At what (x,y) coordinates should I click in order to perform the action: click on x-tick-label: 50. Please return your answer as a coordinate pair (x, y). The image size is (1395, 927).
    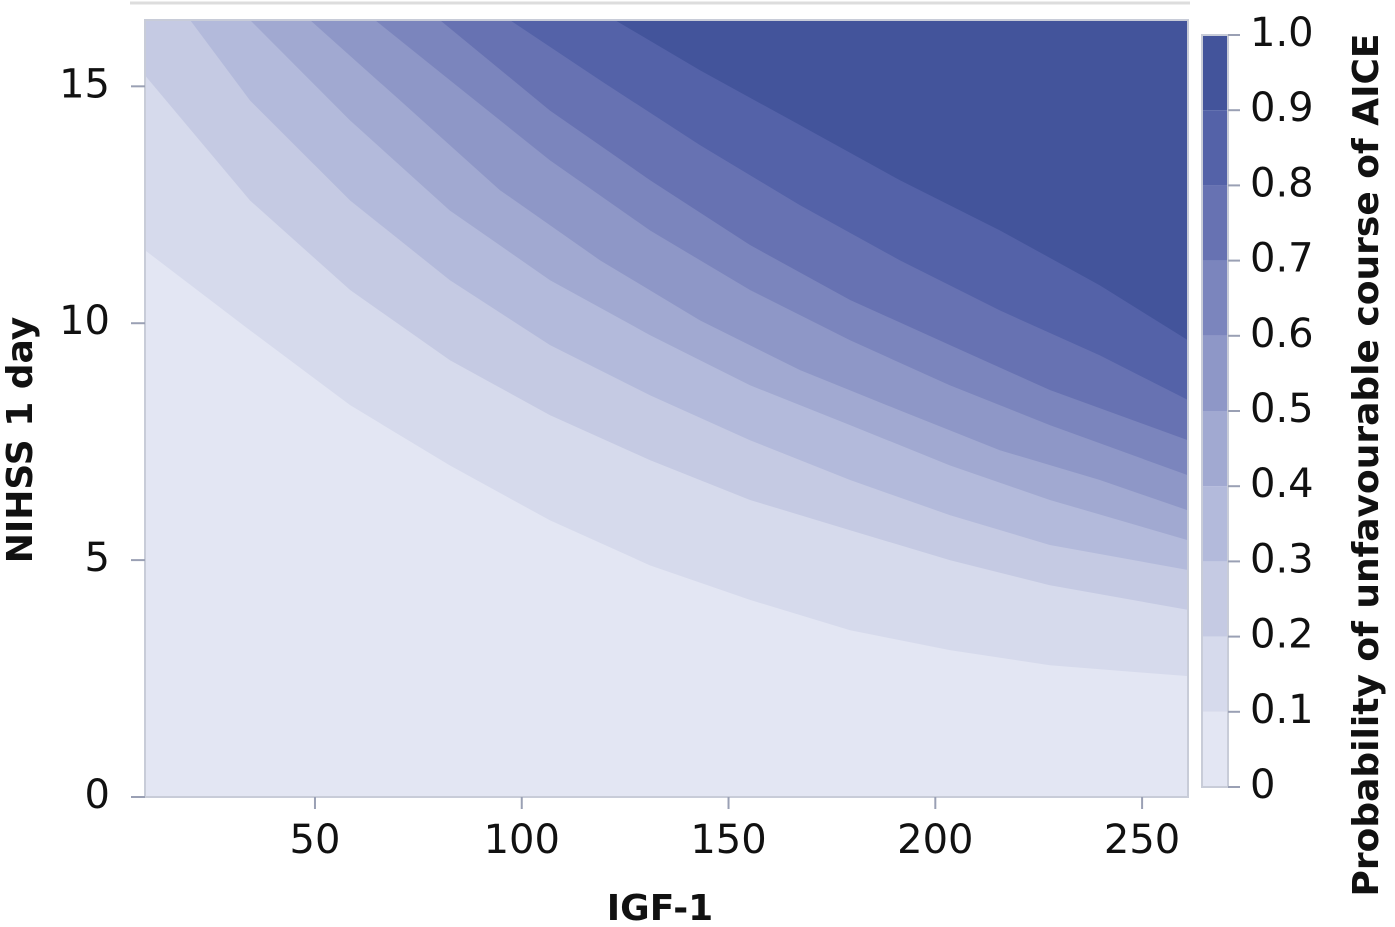
    Looking at the image, I should click on (315, 840).